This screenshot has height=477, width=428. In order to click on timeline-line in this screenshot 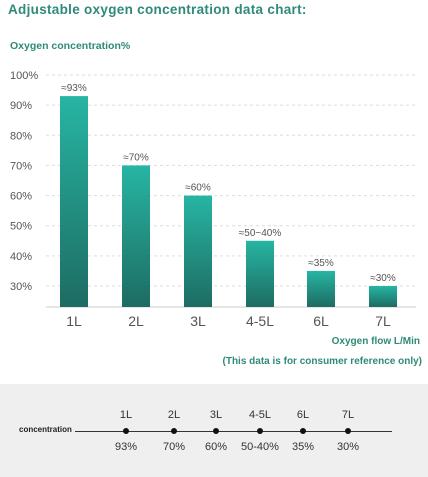, I will do `click(233, 431)`.